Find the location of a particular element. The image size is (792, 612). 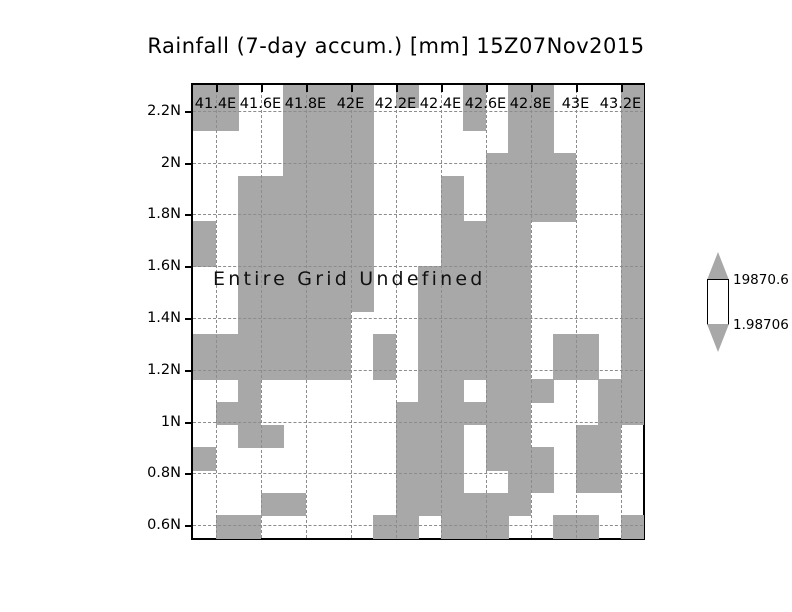

ytick-label: 1N is located at coordinates (170, 421).